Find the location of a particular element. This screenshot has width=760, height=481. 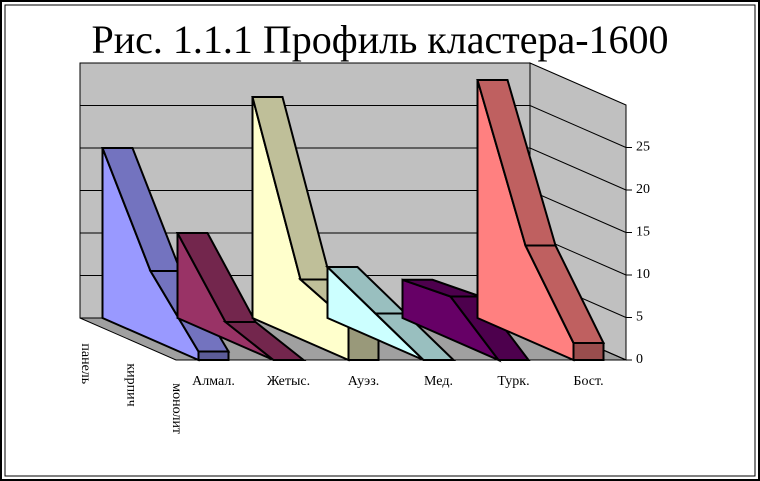

series-label: Алмал. is located at coordinates (213, 381).